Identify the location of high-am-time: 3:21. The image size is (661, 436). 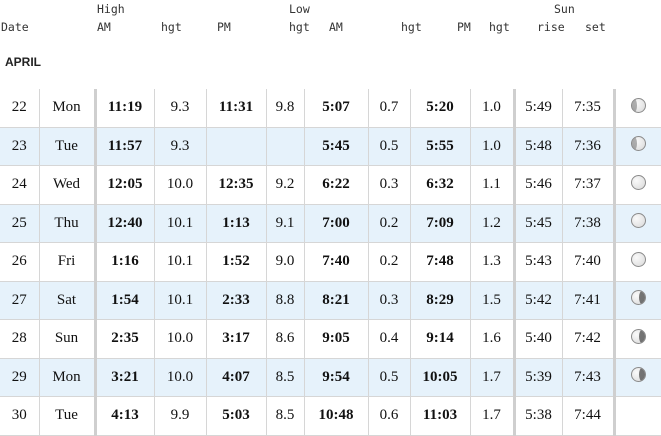
(124, 377).